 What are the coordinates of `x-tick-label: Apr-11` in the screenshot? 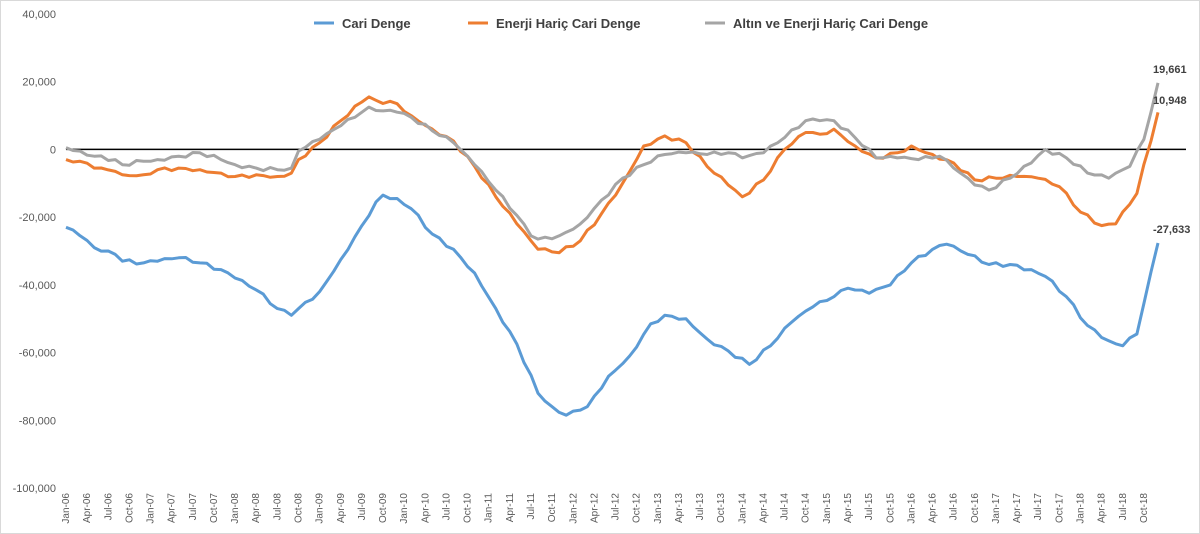 It's located at (510, 508).